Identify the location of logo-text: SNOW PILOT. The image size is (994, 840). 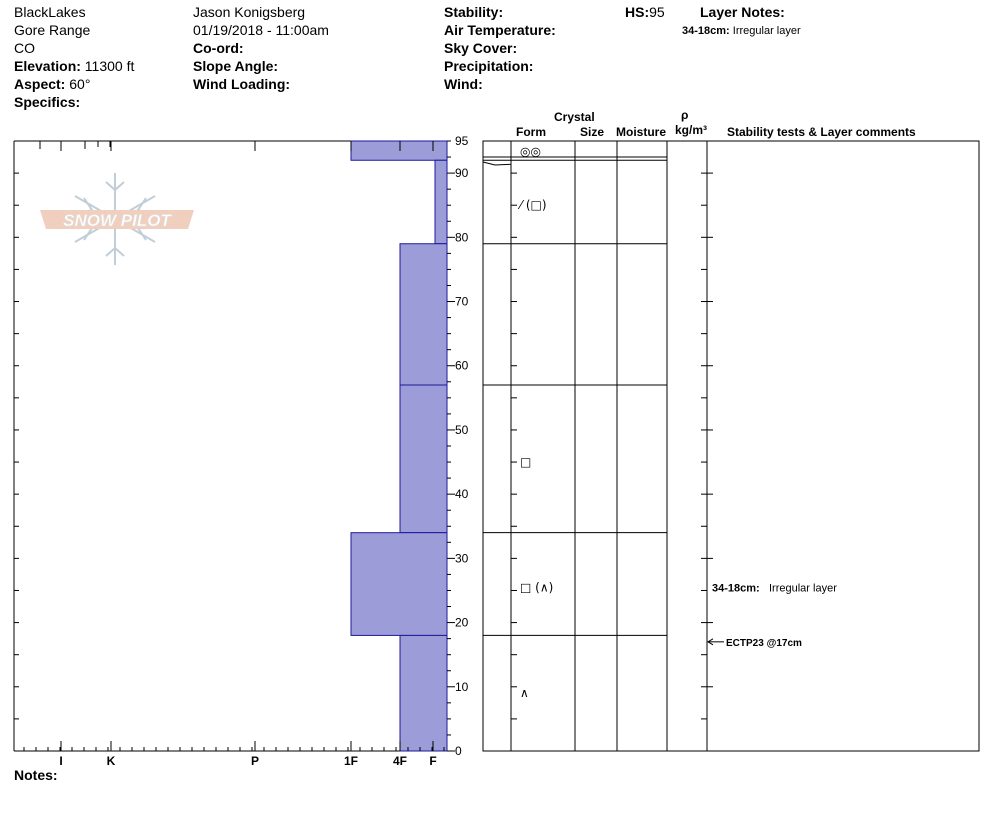
(117, 220).